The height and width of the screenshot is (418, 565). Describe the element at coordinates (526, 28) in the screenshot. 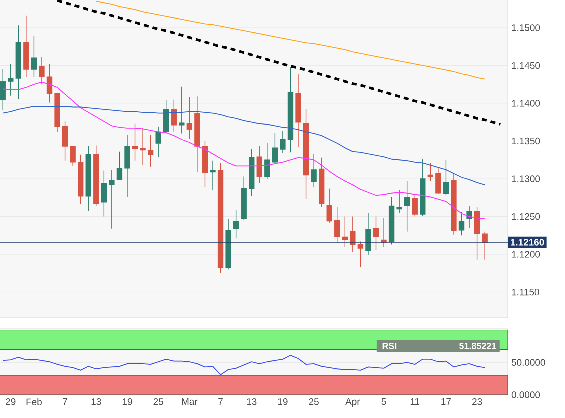

I see `y-tick-label: 1.1500` at that location.